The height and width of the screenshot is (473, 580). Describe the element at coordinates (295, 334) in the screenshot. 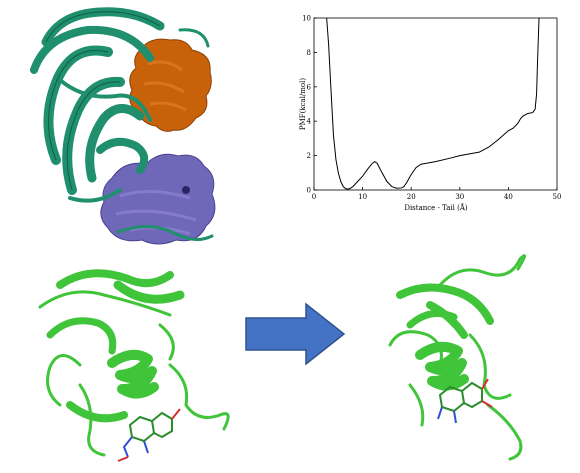

I see `transition-arrow` at that location.